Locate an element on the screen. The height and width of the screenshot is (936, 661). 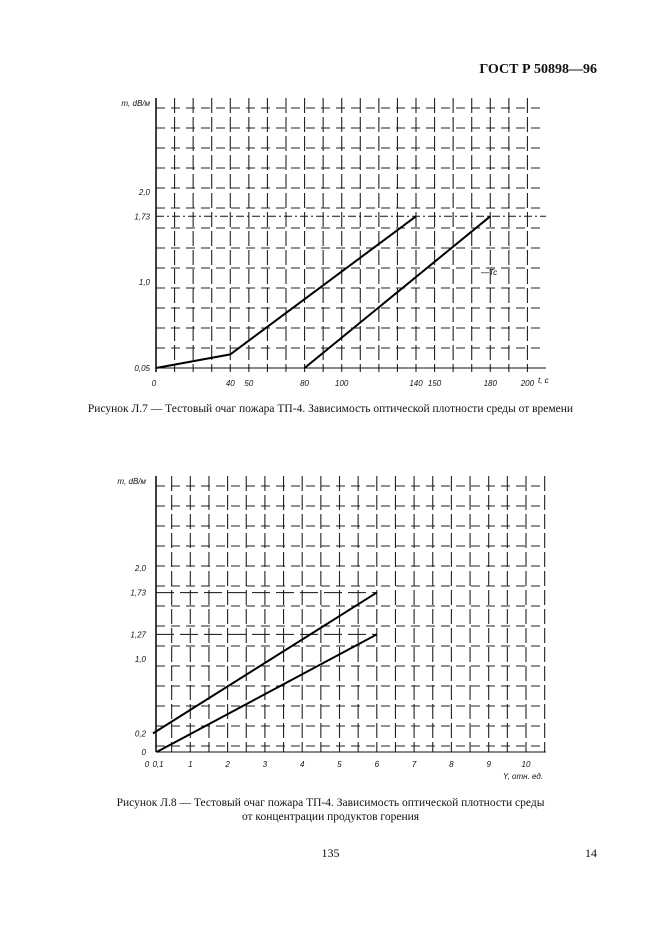
x-tick-label: 3 is located at coordinates (265, 764).